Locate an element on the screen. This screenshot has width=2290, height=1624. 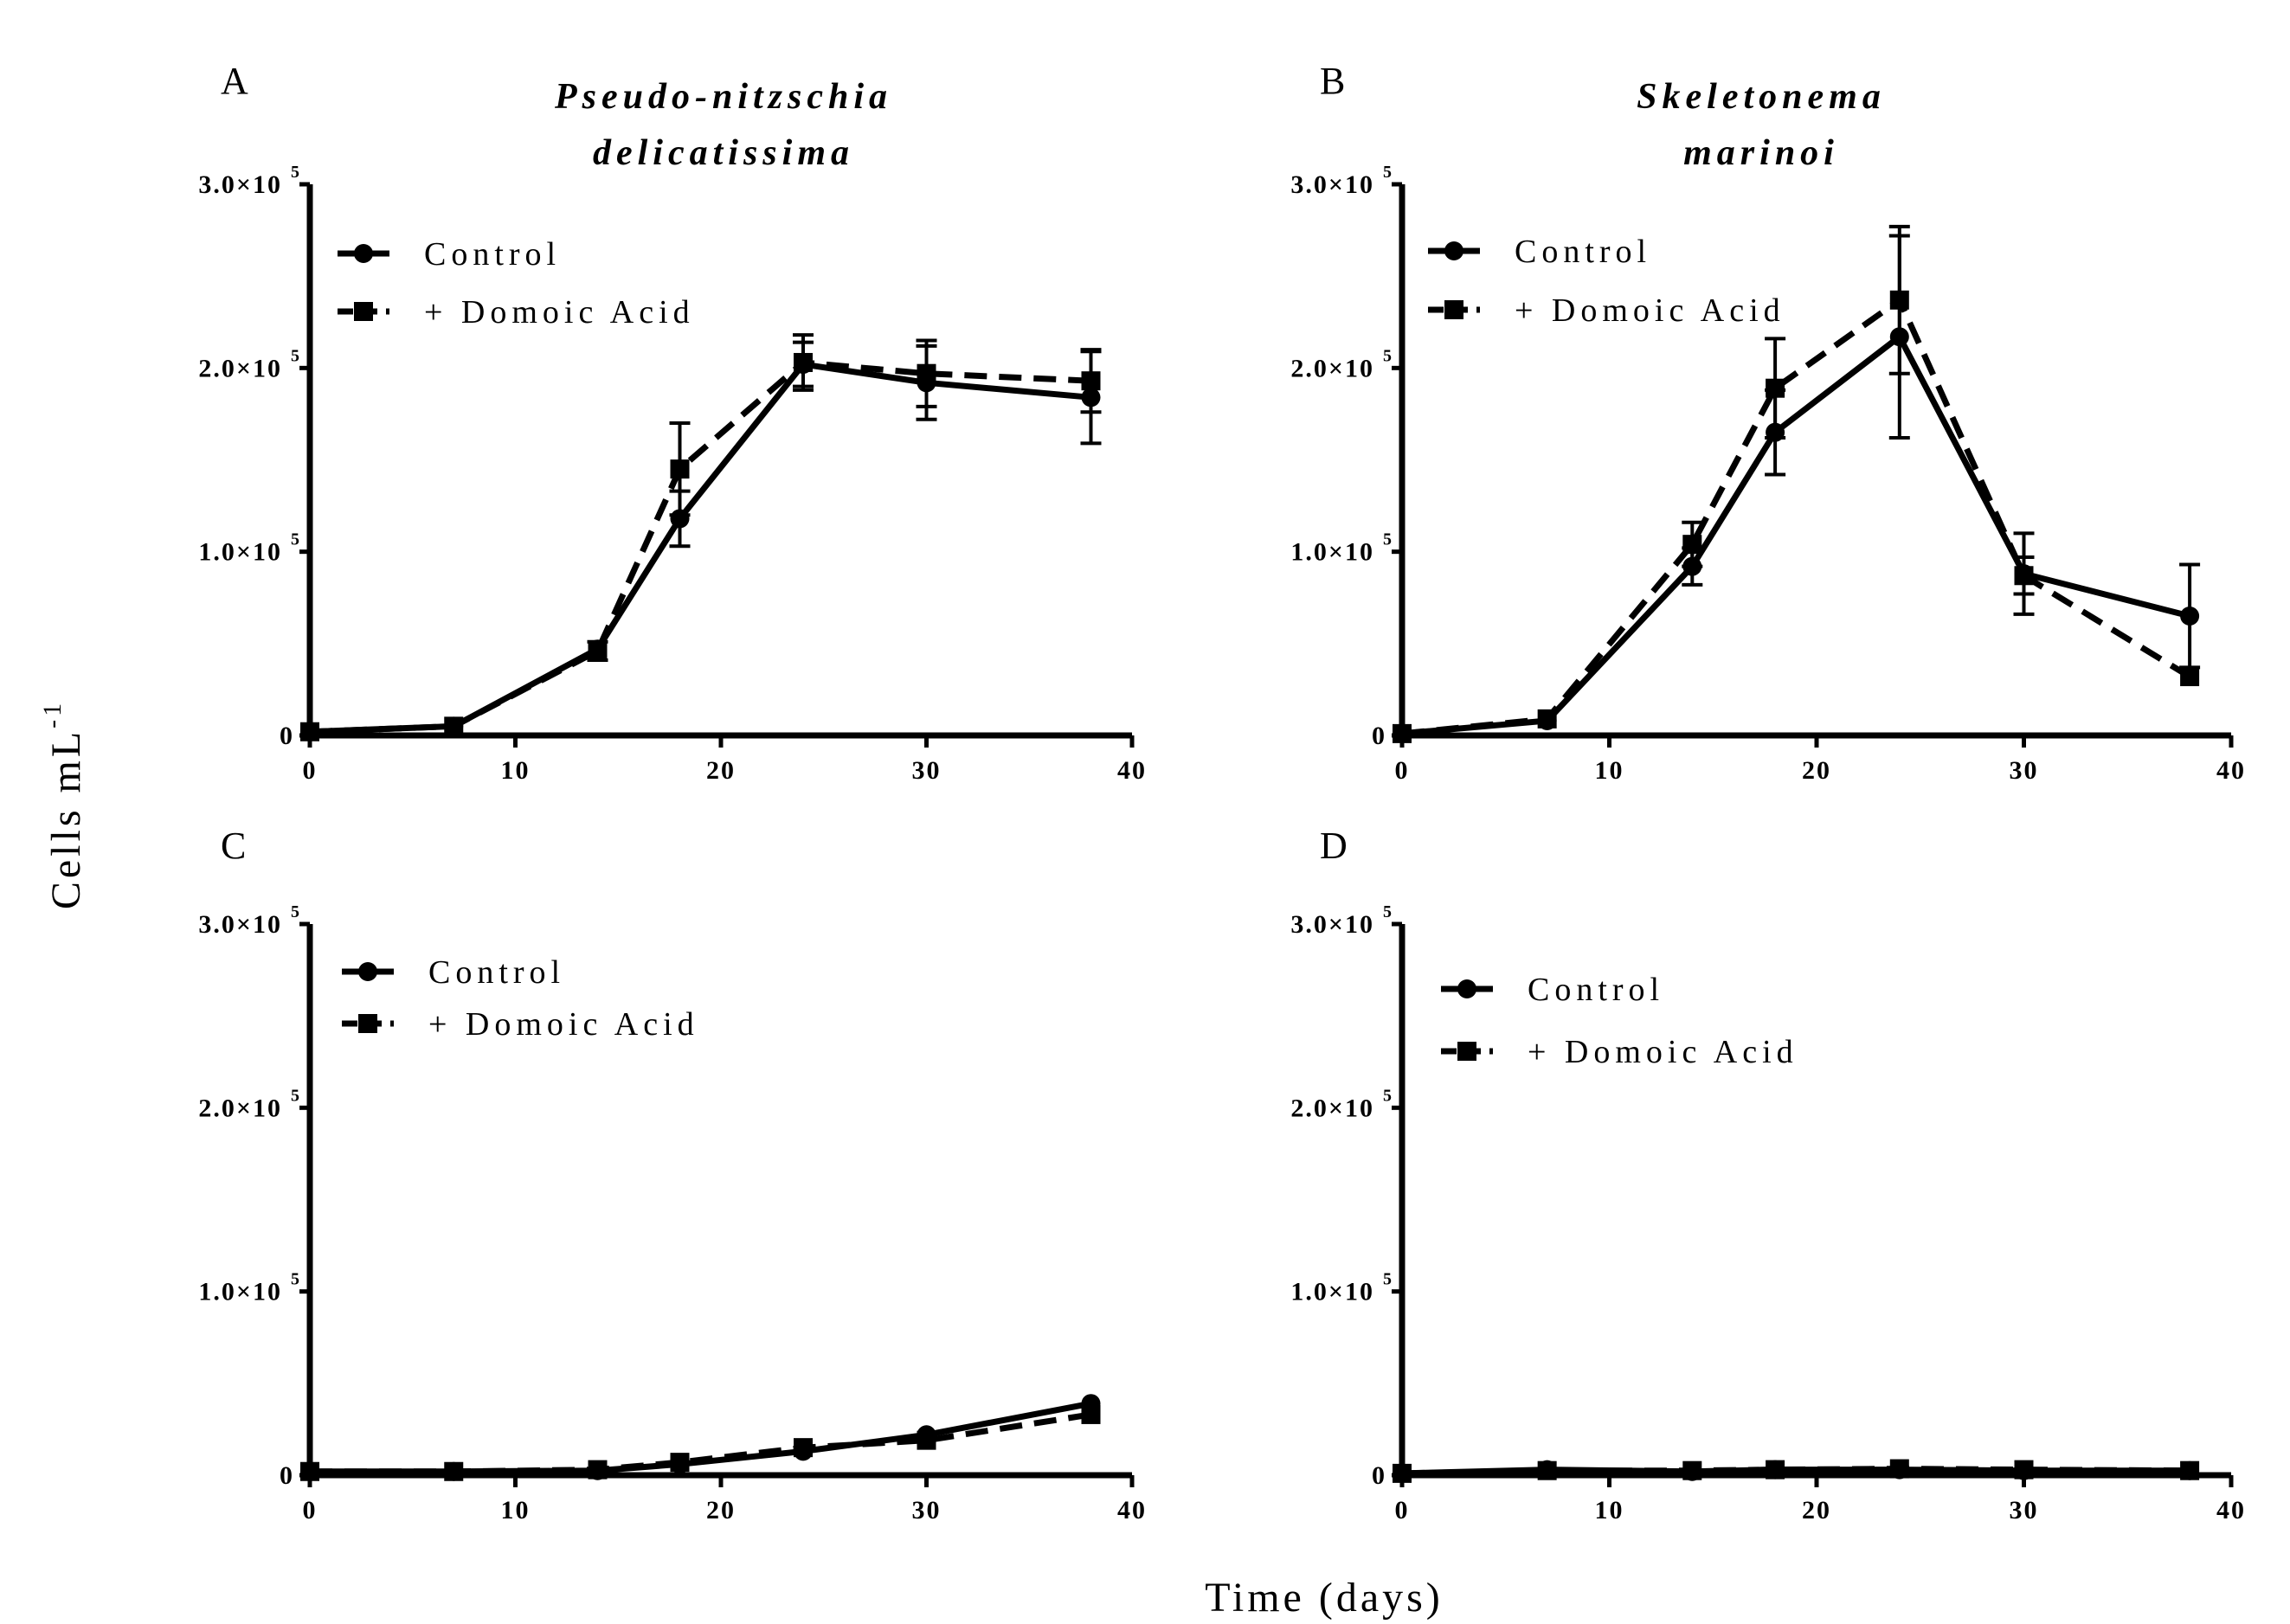
panel-a-title-line-1: Pseudo-nitzschia is located at coordinates (723, 97).